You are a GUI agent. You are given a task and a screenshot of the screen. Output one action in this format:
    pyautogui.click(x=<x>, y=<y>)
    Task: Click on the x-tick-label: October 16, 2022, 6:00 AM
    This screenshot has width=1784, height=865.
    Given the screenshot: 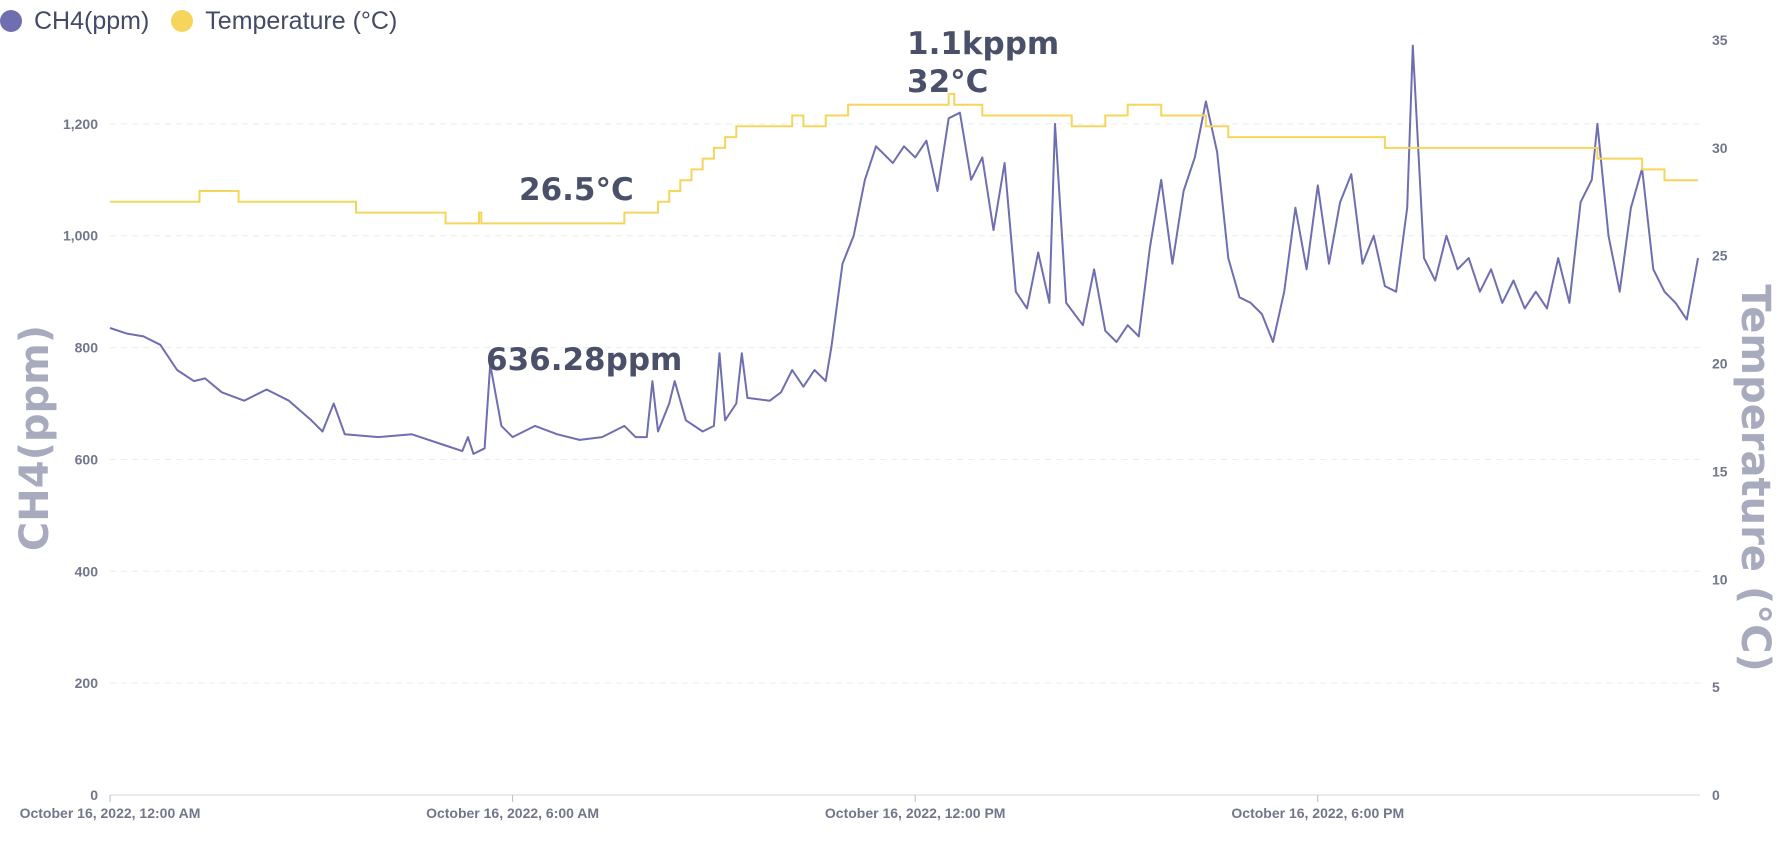 What is the action you would take?
    pyautogui.click(x=512, y=813)
    